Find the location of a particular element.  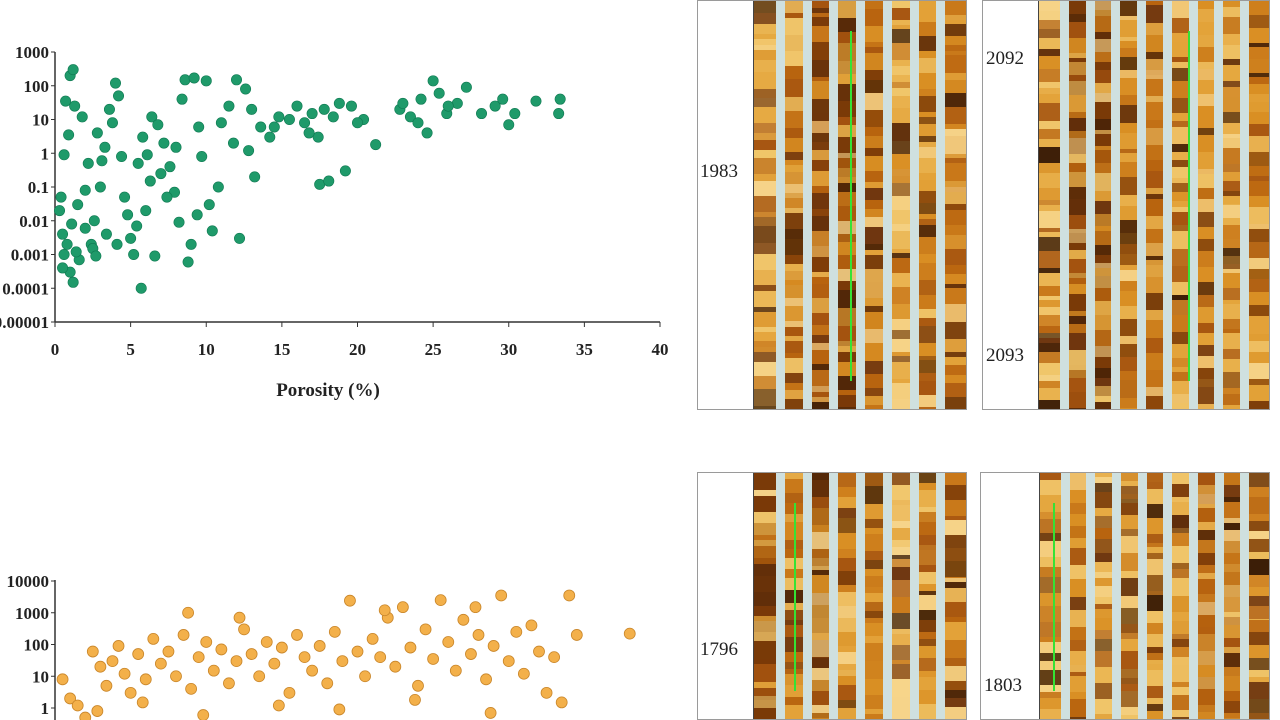

x-tick-label: 40 is located at coordinates (660, 349).